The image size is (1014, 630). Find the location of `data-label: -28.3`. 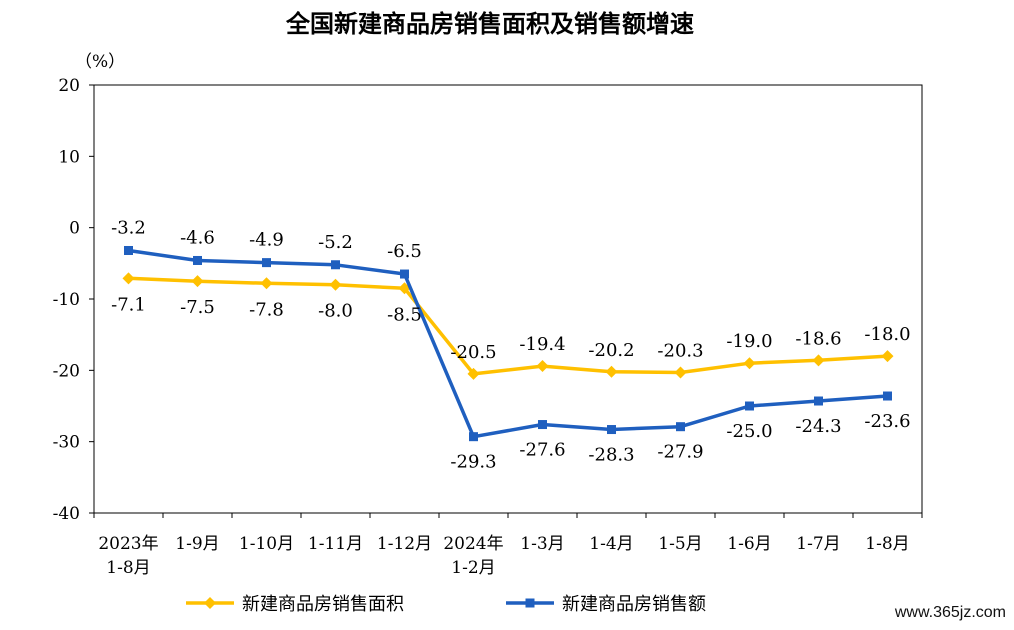

data-label: -28.3 is located at coordinates (611, 455).